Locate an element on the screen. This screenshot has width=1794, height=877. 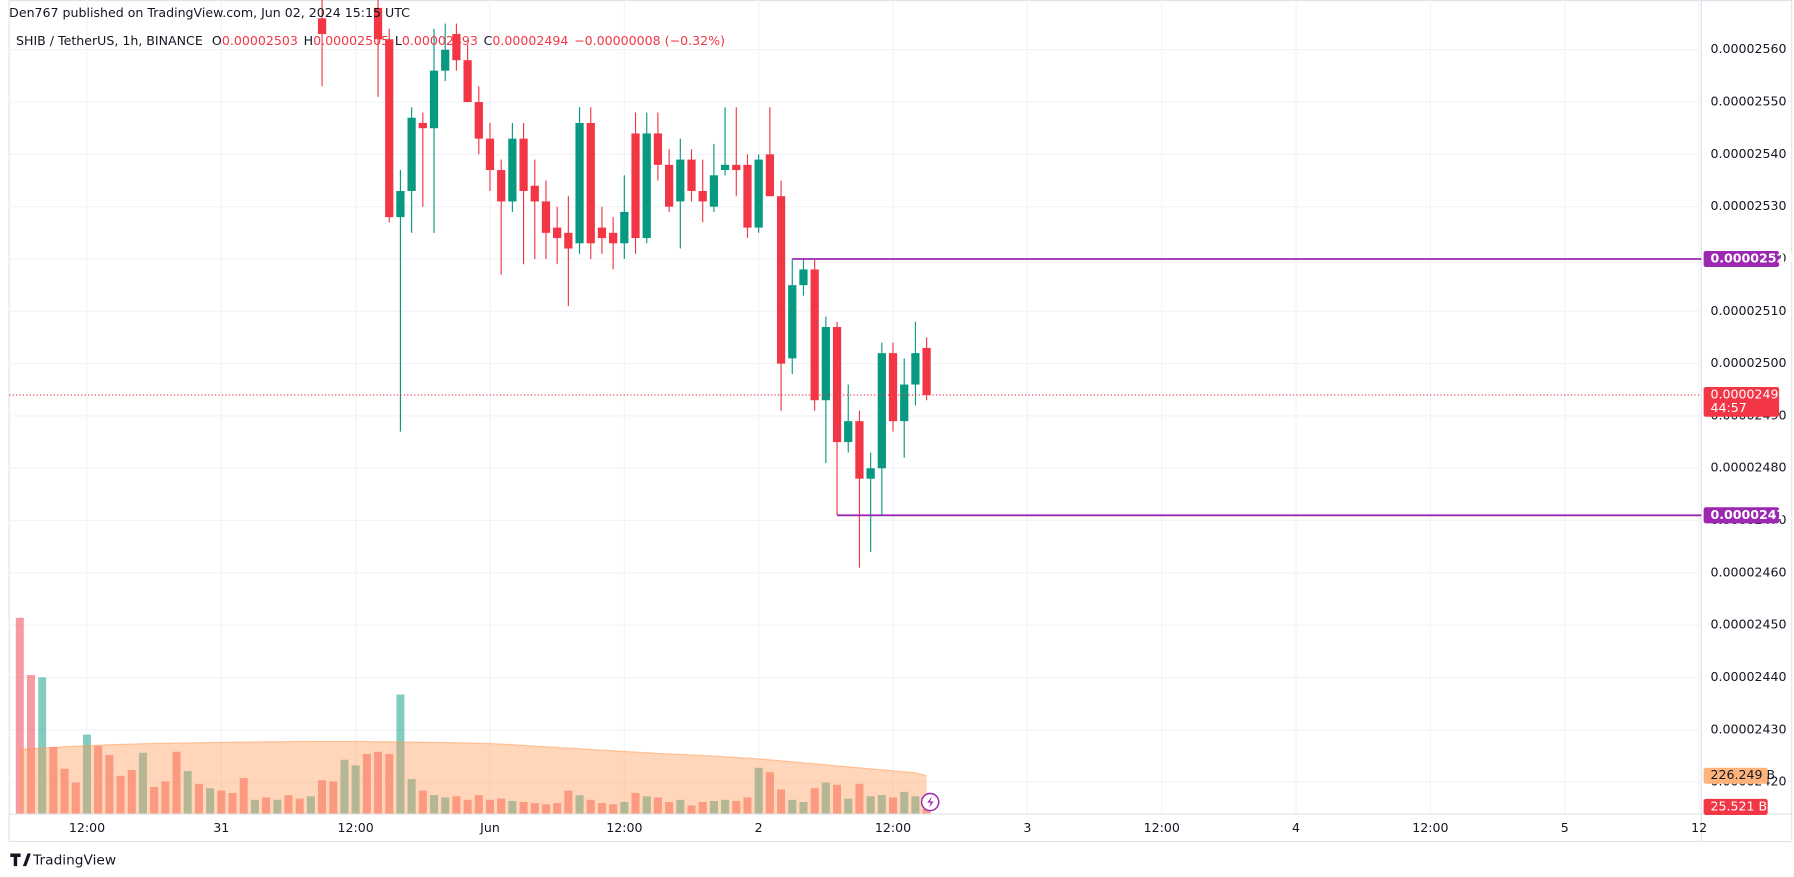
icon-bolt is located at coordinates (930, 802).